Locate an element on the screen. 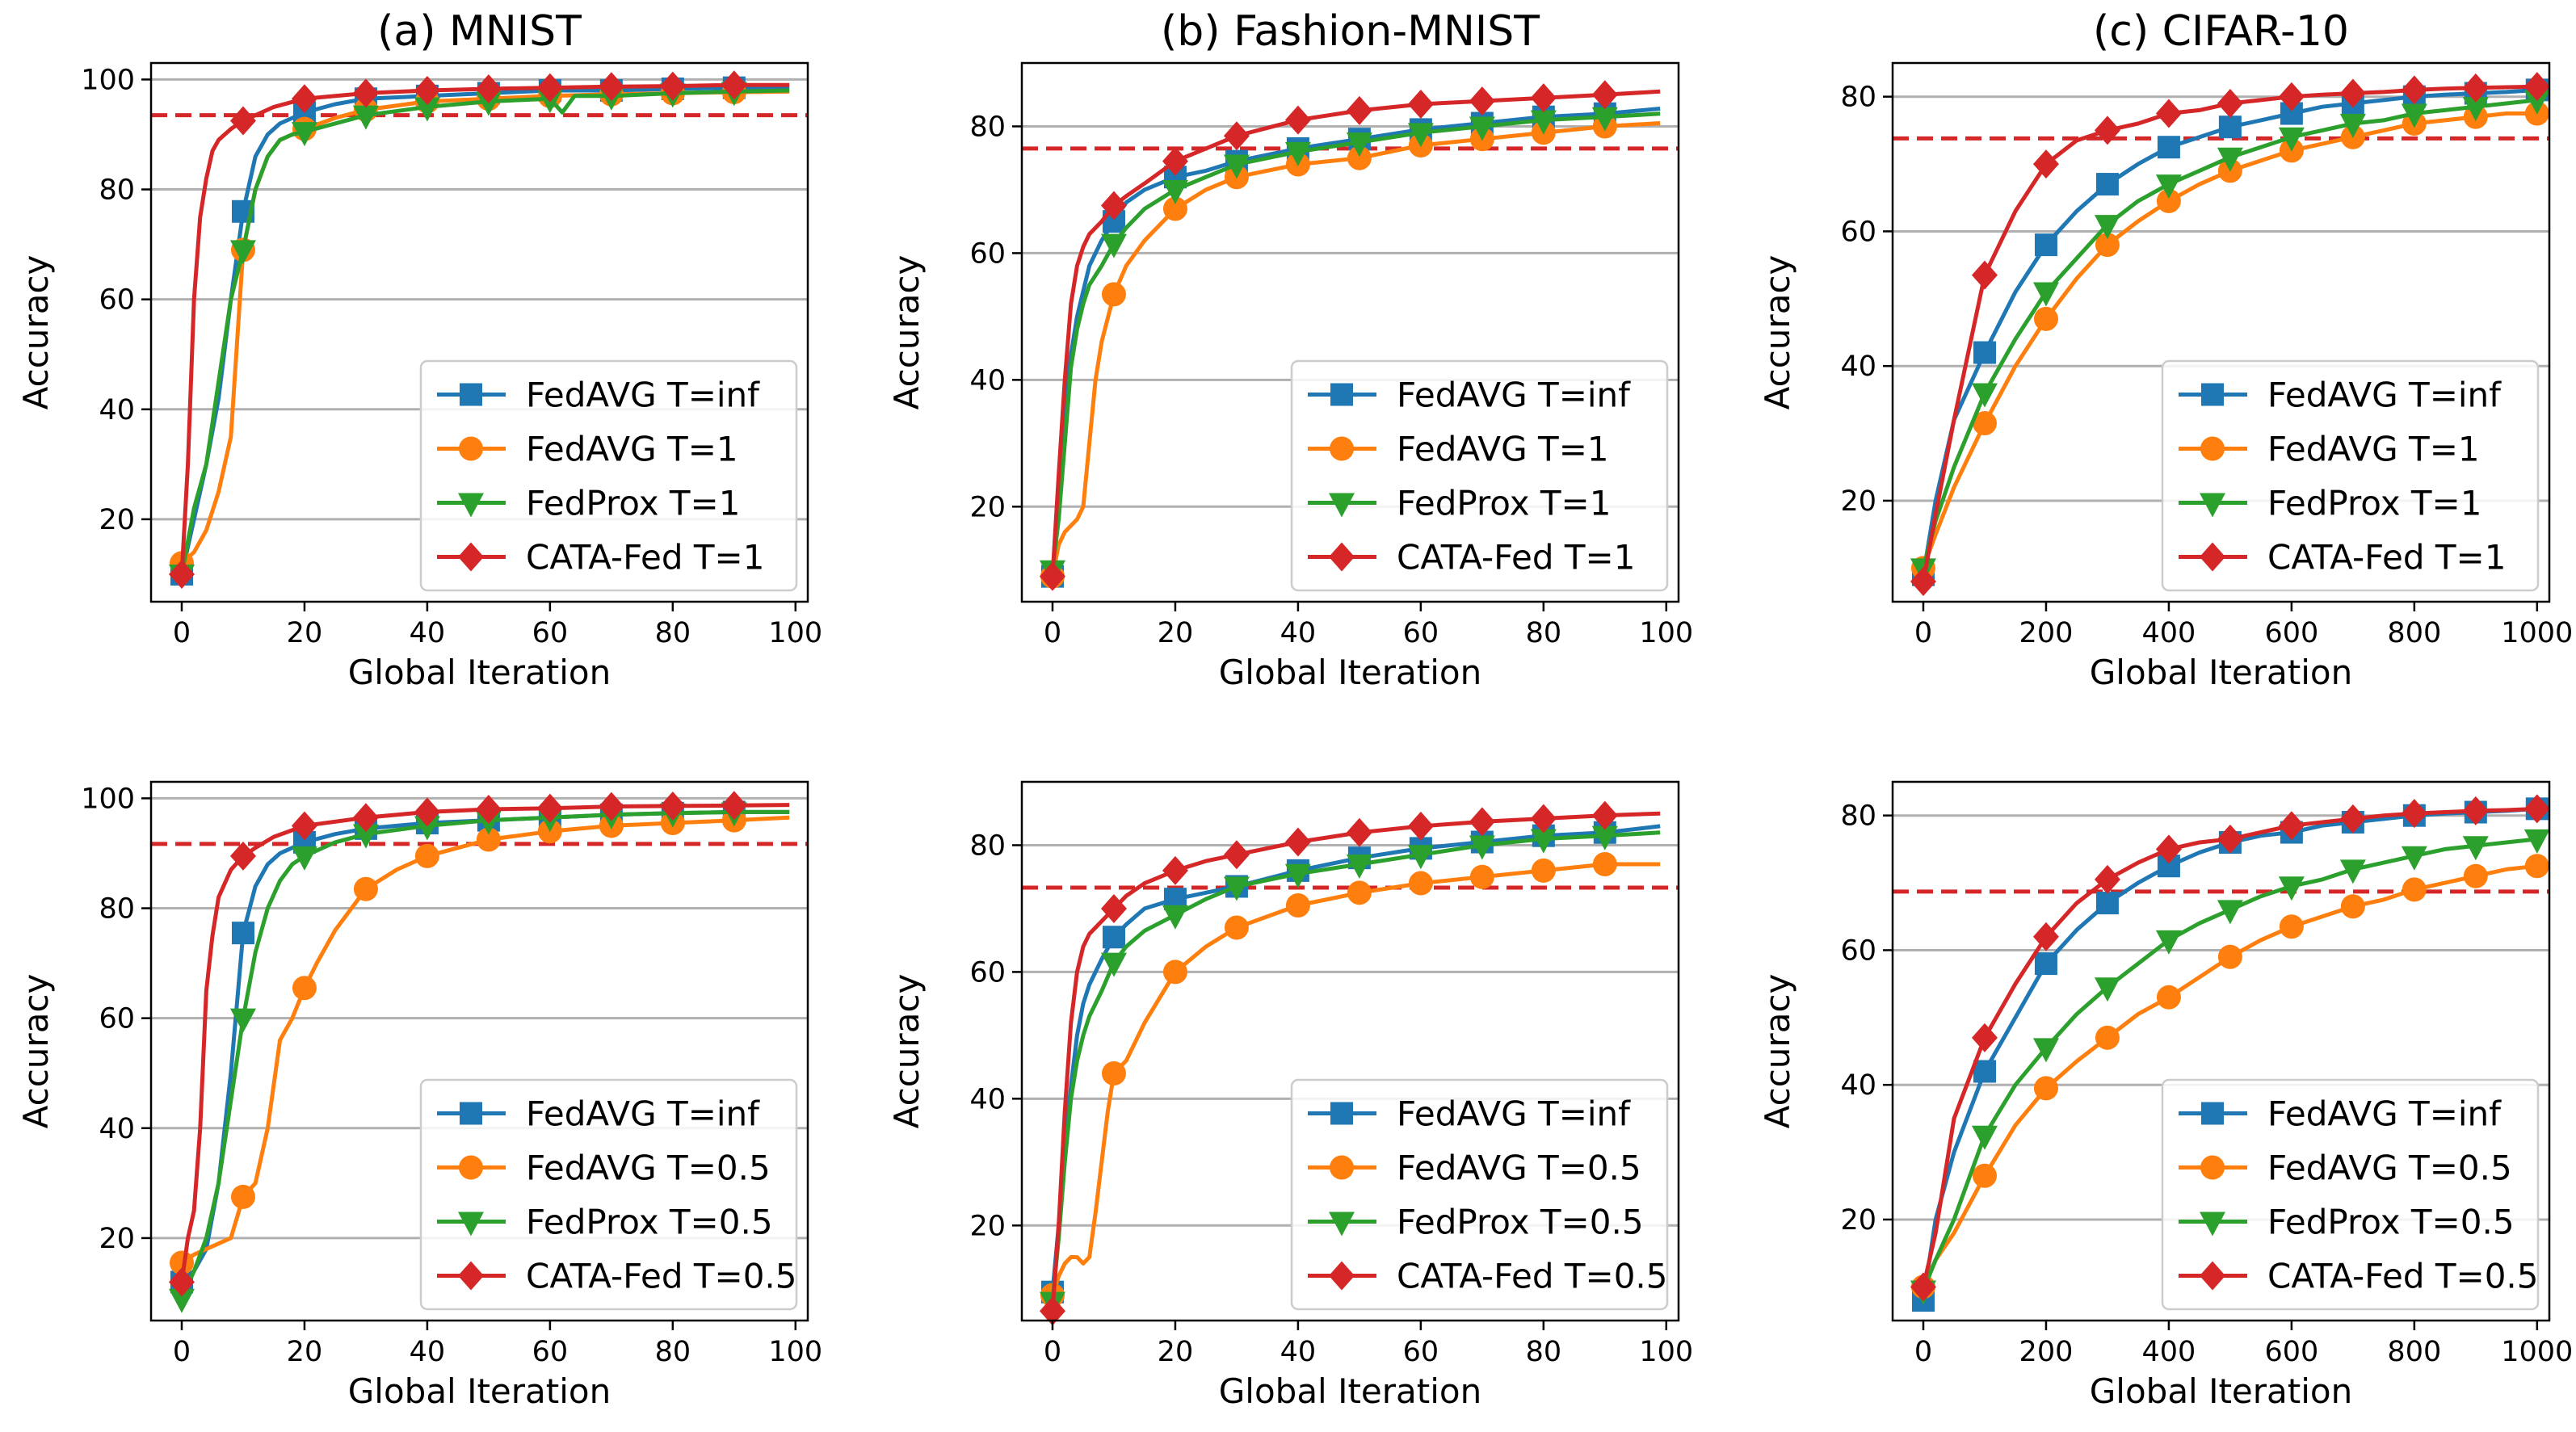 The image size is (2576, 1432). legend-entry: CATA-Fed T=0.5 is located at coordinates (2403, 1276).